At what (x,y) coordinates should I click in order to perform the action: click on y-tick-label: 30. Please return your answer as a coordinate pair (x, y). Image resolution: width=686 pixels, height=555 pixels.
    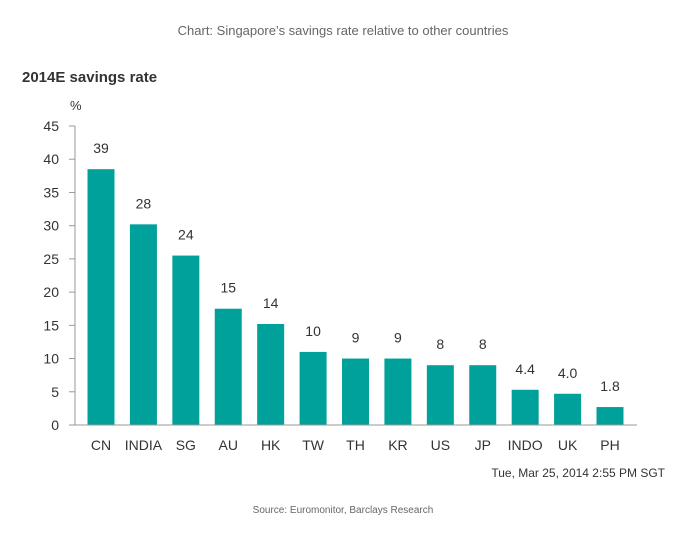
    Looking at the image, I should click on (51, 226).